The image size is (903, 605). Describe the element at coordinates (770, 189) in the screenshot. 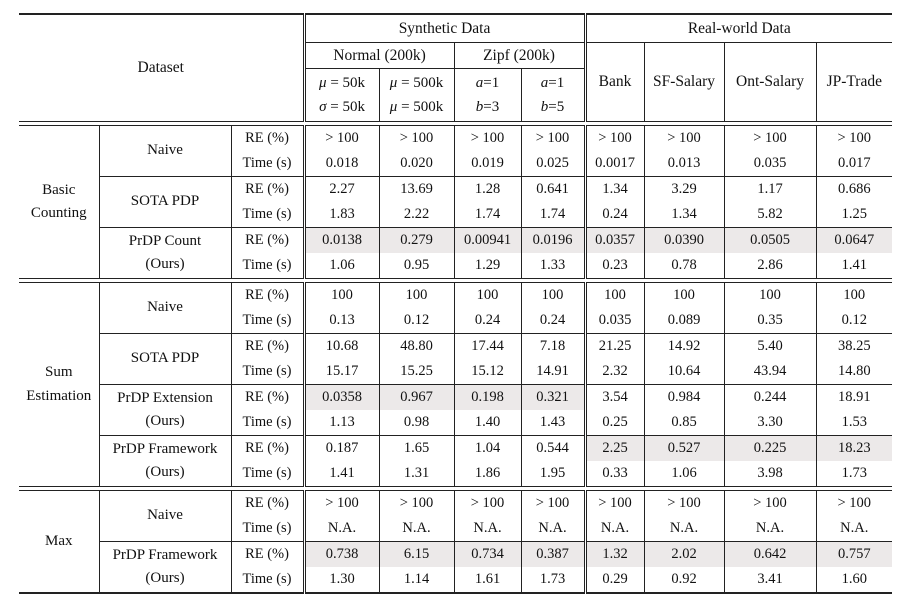

I see `value-cell: 1.17` at that location.